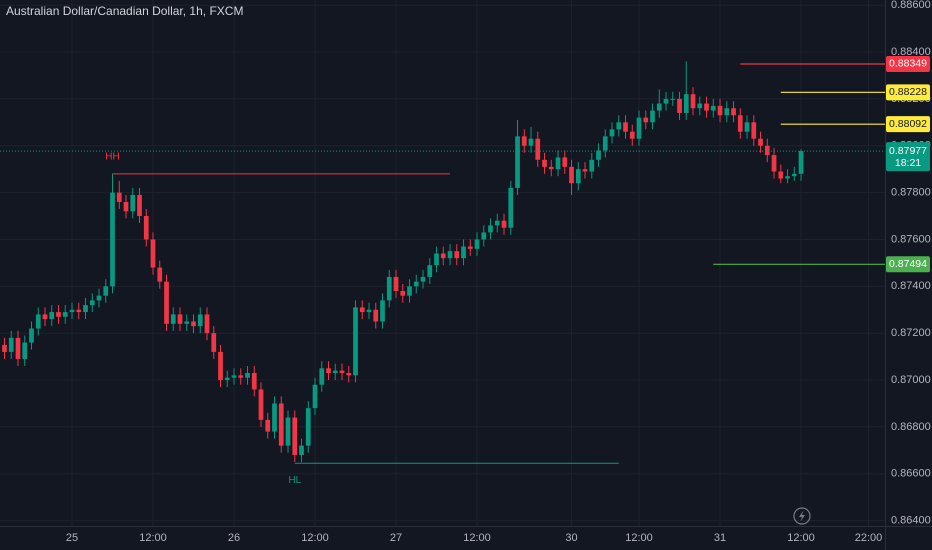 The width and height of the screenshot is (932, 550). I want to click on level-label: 0.87494, so click(908, 264).